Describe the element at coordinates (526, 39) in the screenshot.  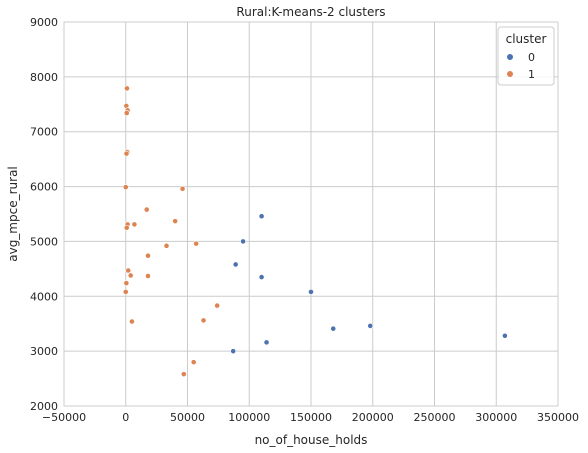
I see `legend-title: cluster` at that location.